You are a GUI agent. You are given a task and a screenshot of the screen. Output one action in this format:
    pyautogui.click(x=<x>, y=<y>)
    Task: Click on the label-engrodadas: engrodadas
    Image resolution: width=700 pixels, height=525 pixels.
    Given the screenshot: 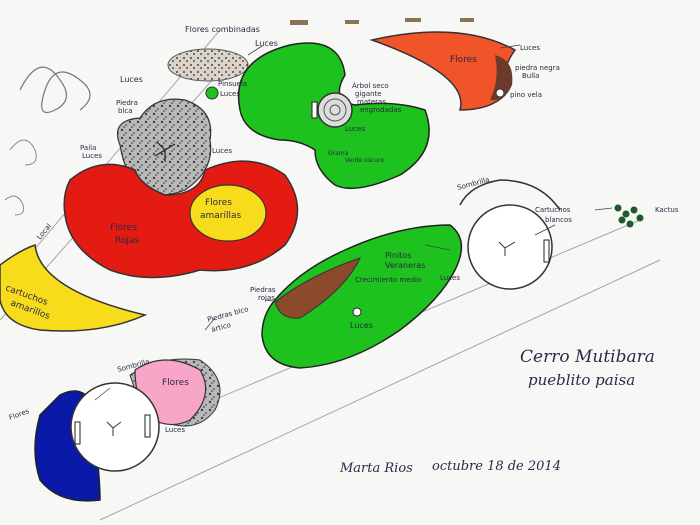 What is the action you would take?
    pyautogui.click(x=381, y=110)
    